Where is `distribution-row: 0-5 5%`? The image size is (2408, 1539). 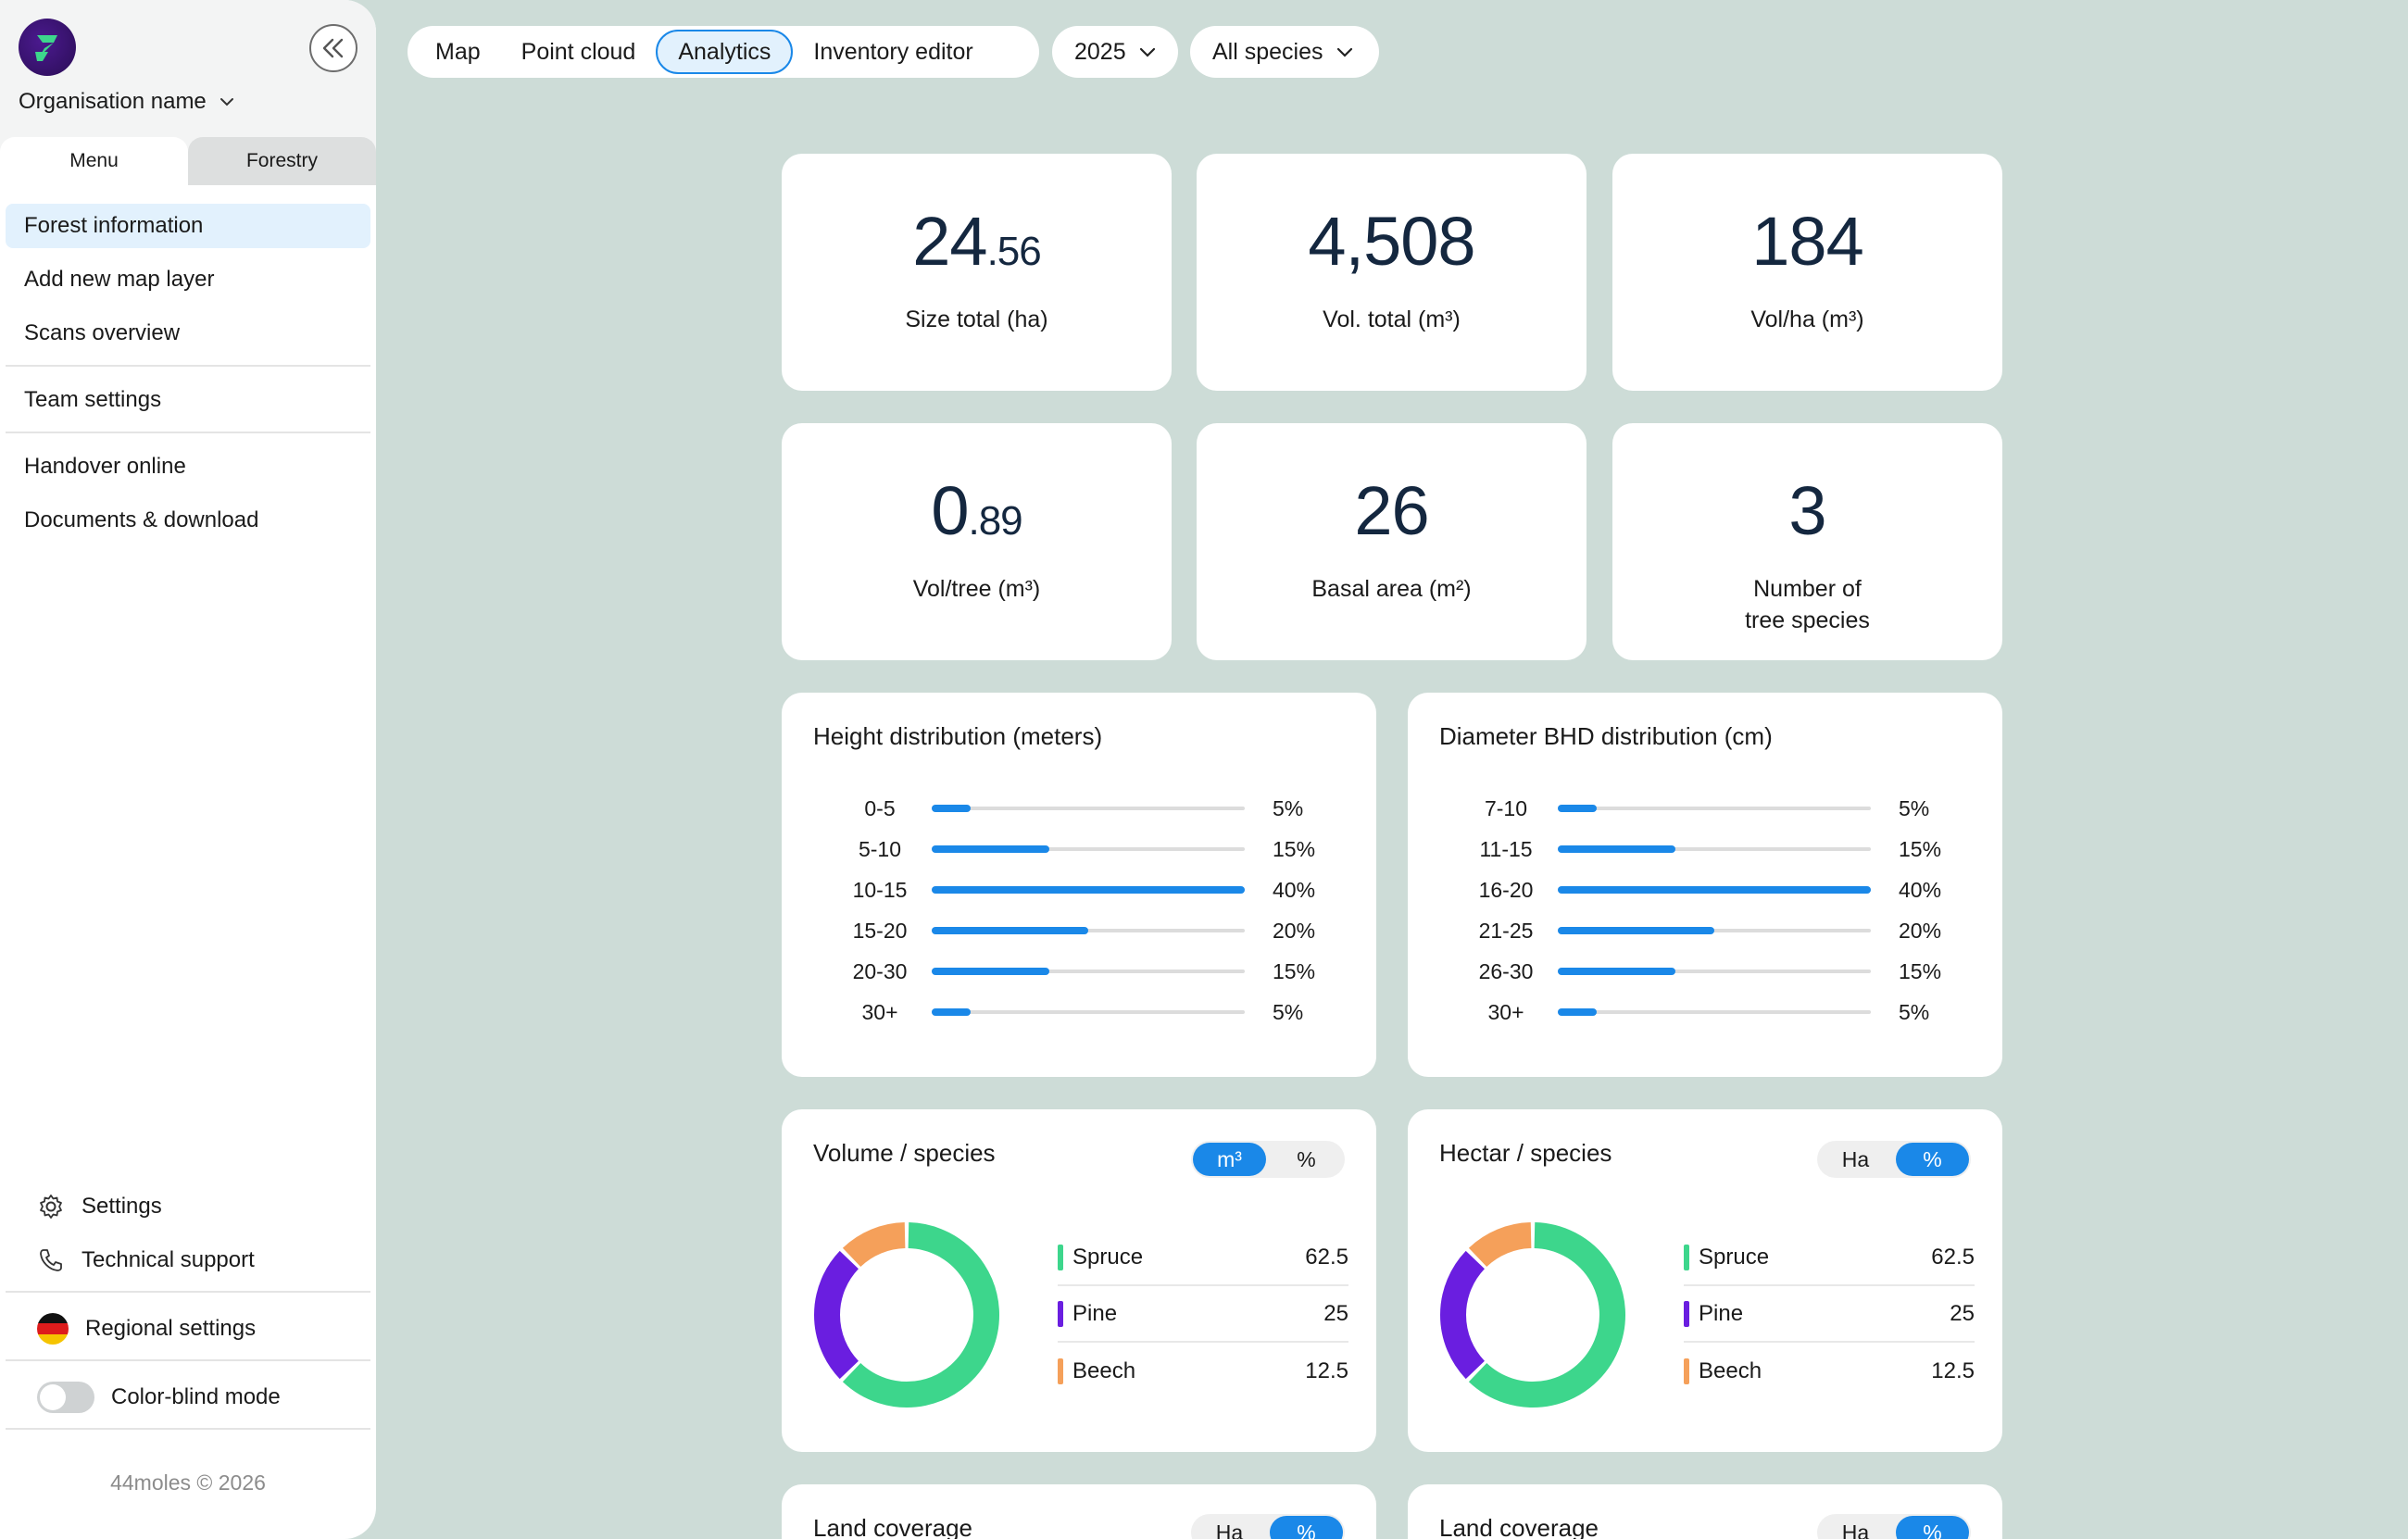 distribution-row: 0-5 5% is located at coordinates (1079, 808).